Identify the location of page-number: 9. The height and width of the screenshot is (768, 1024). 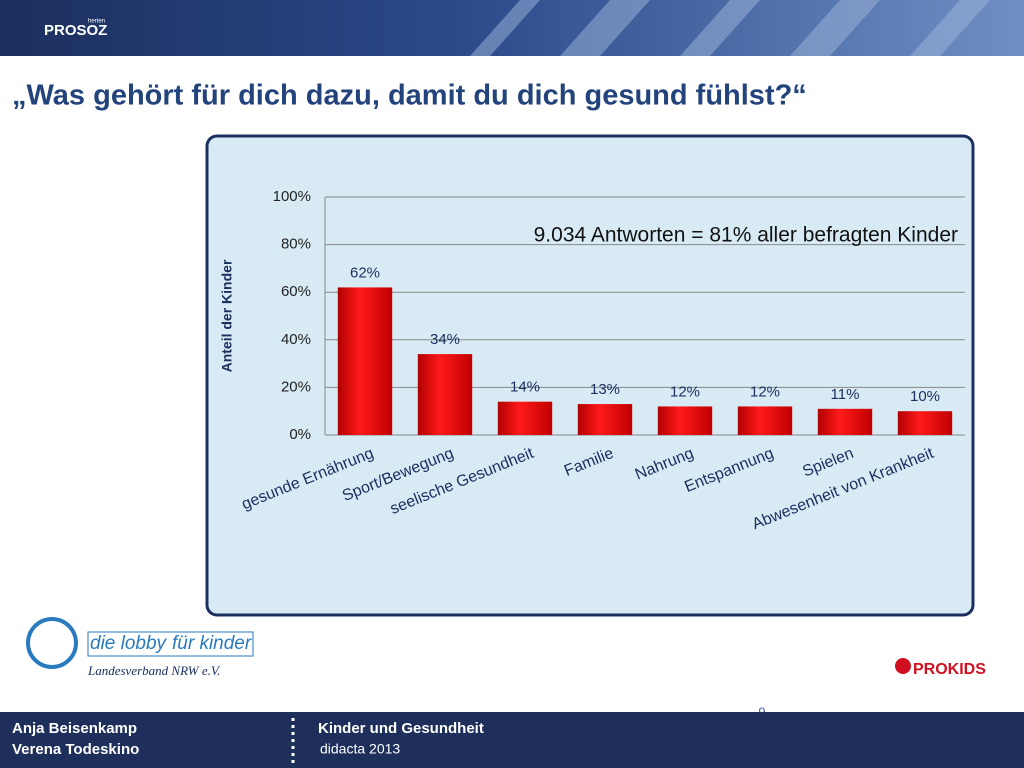
(761, 711).